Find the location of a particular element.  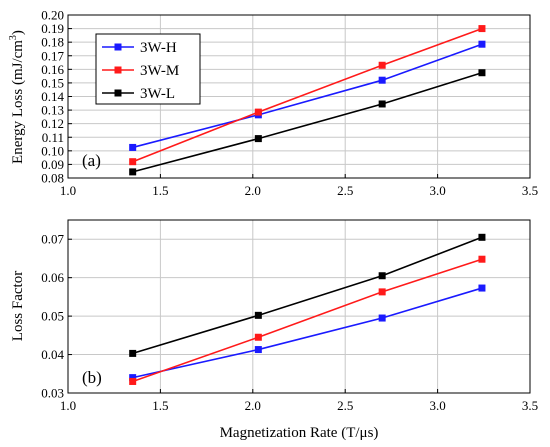

panel-a-x-tick-label: 1.5 is located at coordinates (160, 190).